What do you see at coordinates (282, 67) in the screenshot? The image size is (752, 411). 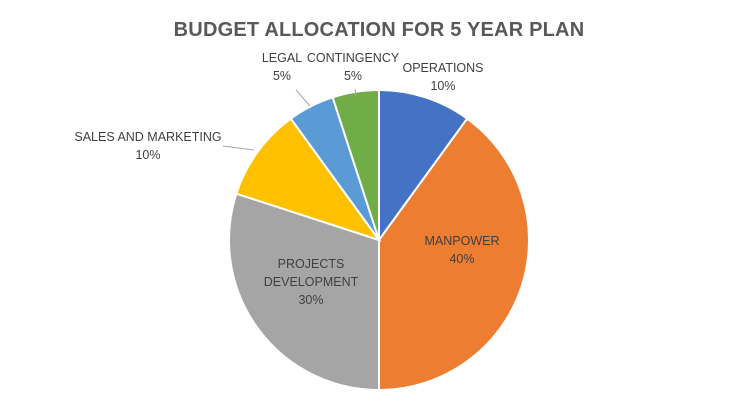 I see `slice-label-legal: LEGAL 5%` at bounding box center [282, 67].